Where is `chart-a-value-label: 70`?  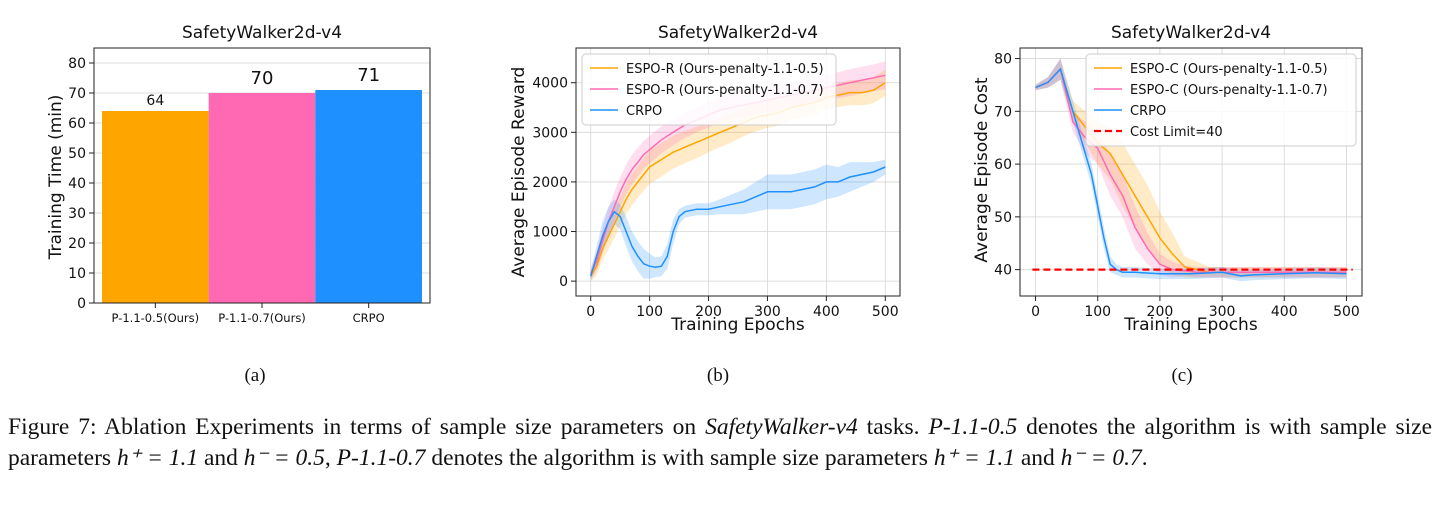 chart-a-value-label: 70 is located at coordinates (262, 78).